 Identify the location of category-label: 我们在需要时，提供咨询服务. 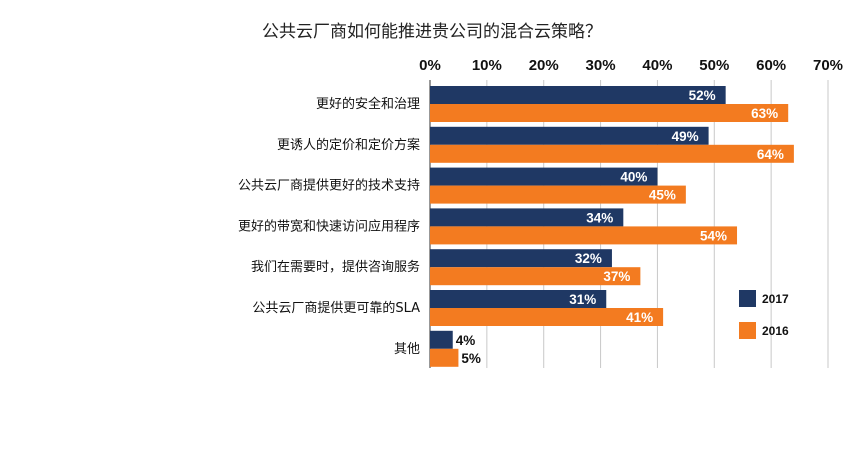
(335, 267).